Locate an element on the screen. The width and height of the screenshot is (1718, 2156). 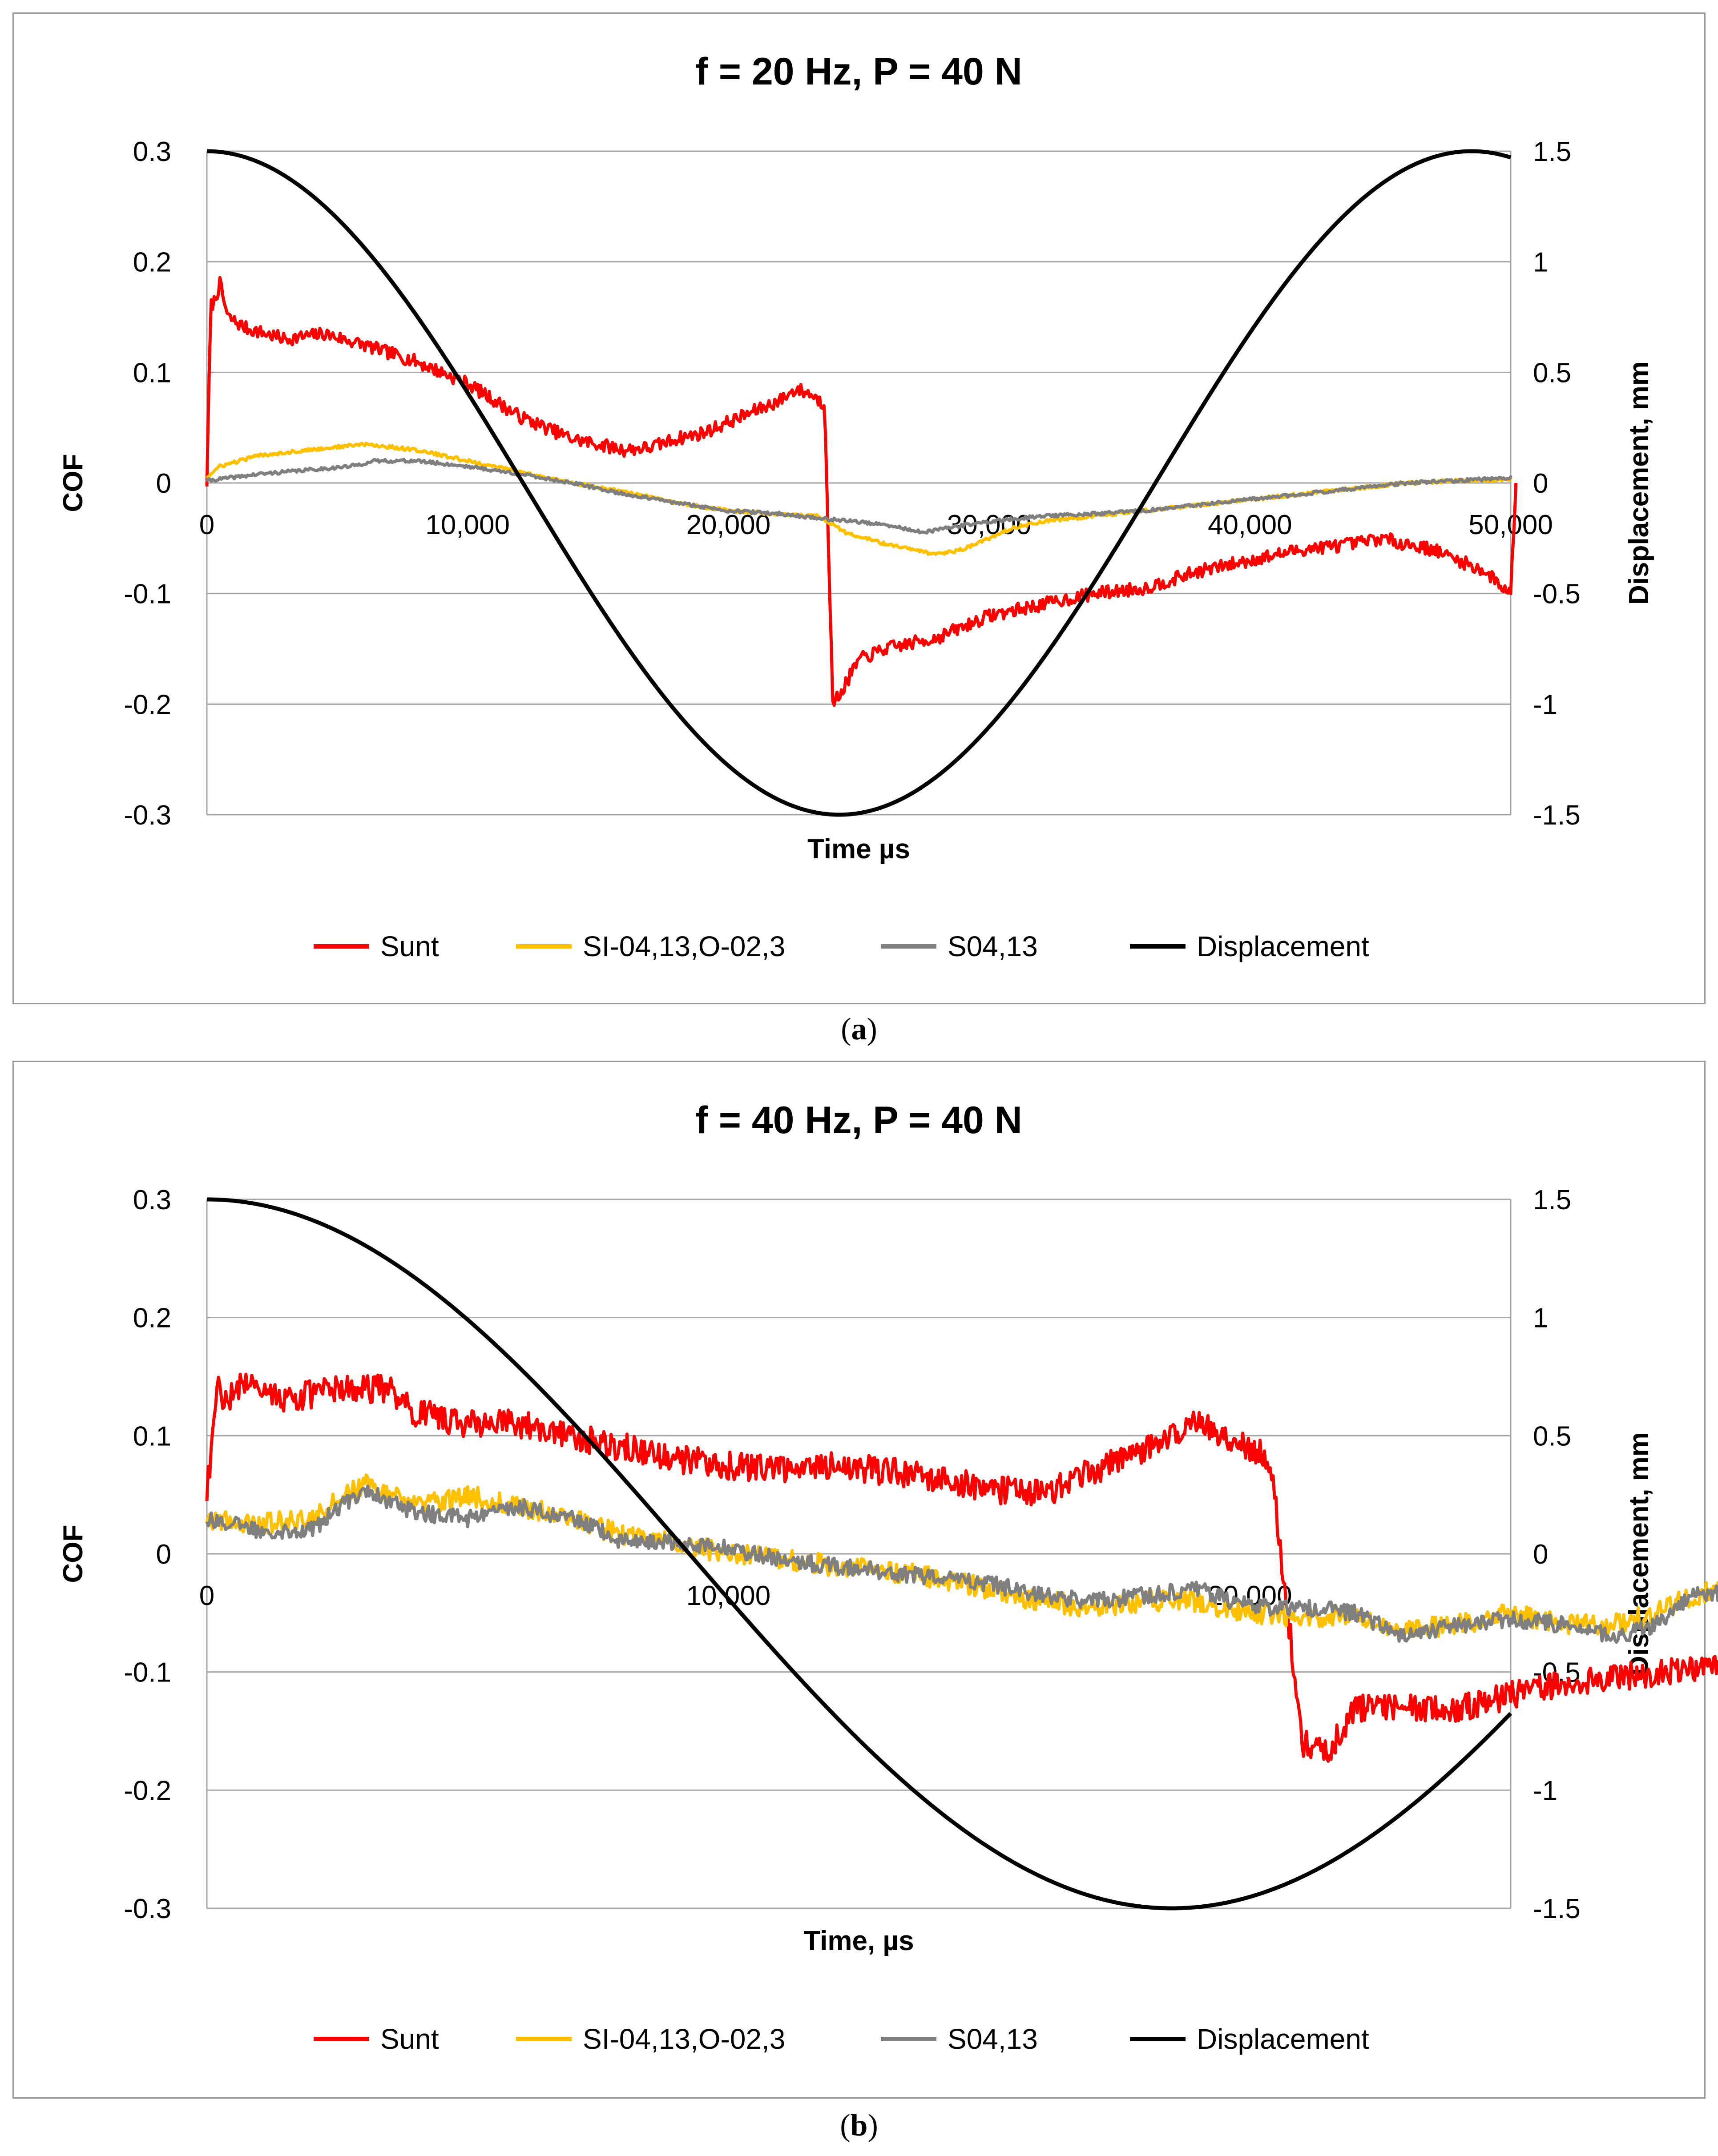
x-axis-label: Time µs is located at coordinates (859, 850).